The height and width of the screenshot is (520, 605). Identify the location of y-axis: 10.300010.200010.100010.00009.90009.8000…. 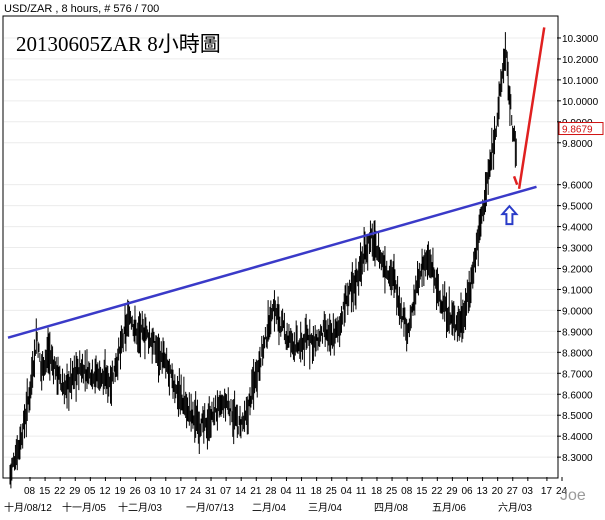
(580, 249).